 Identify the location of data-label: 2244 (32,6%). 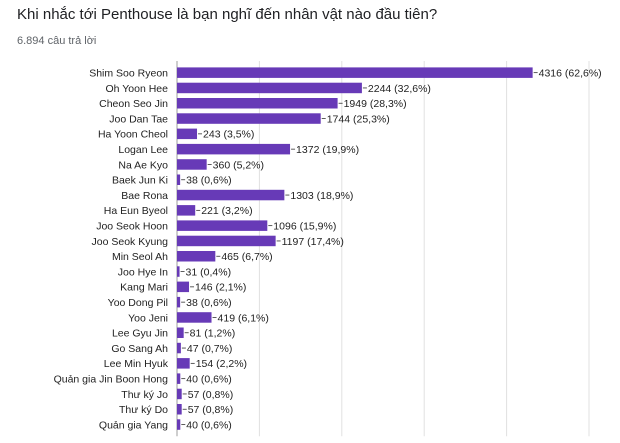
(399, 89).